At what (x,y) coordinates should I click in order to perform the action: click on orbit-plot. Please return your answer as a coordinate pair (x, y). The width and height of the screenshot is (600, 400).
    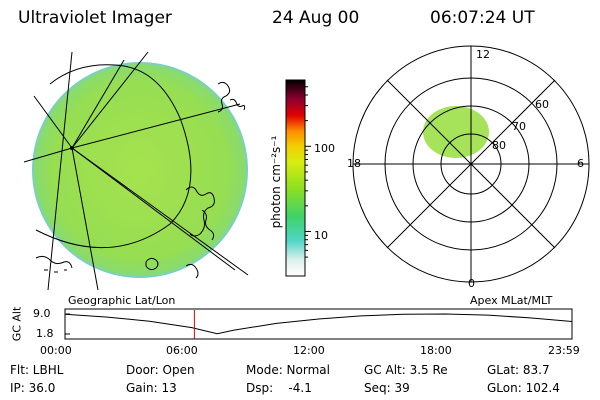
    Looking at the image, I should click on (318, 324).